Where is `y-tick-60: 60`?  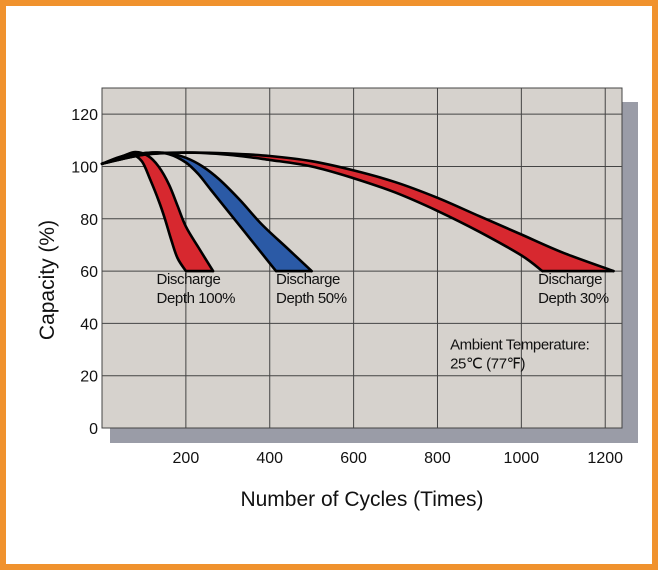
y-tick-60: 60 is located at coordinates (89, 272).